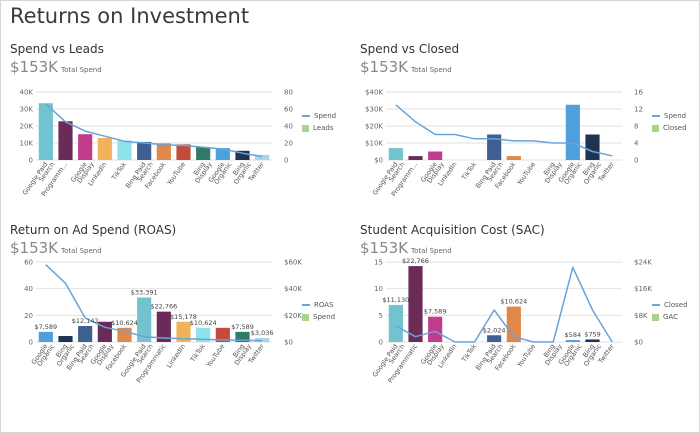  Describe the element at coordinates (636, 127) in the screenshot. I see `right-tick-label: 8` at that location.